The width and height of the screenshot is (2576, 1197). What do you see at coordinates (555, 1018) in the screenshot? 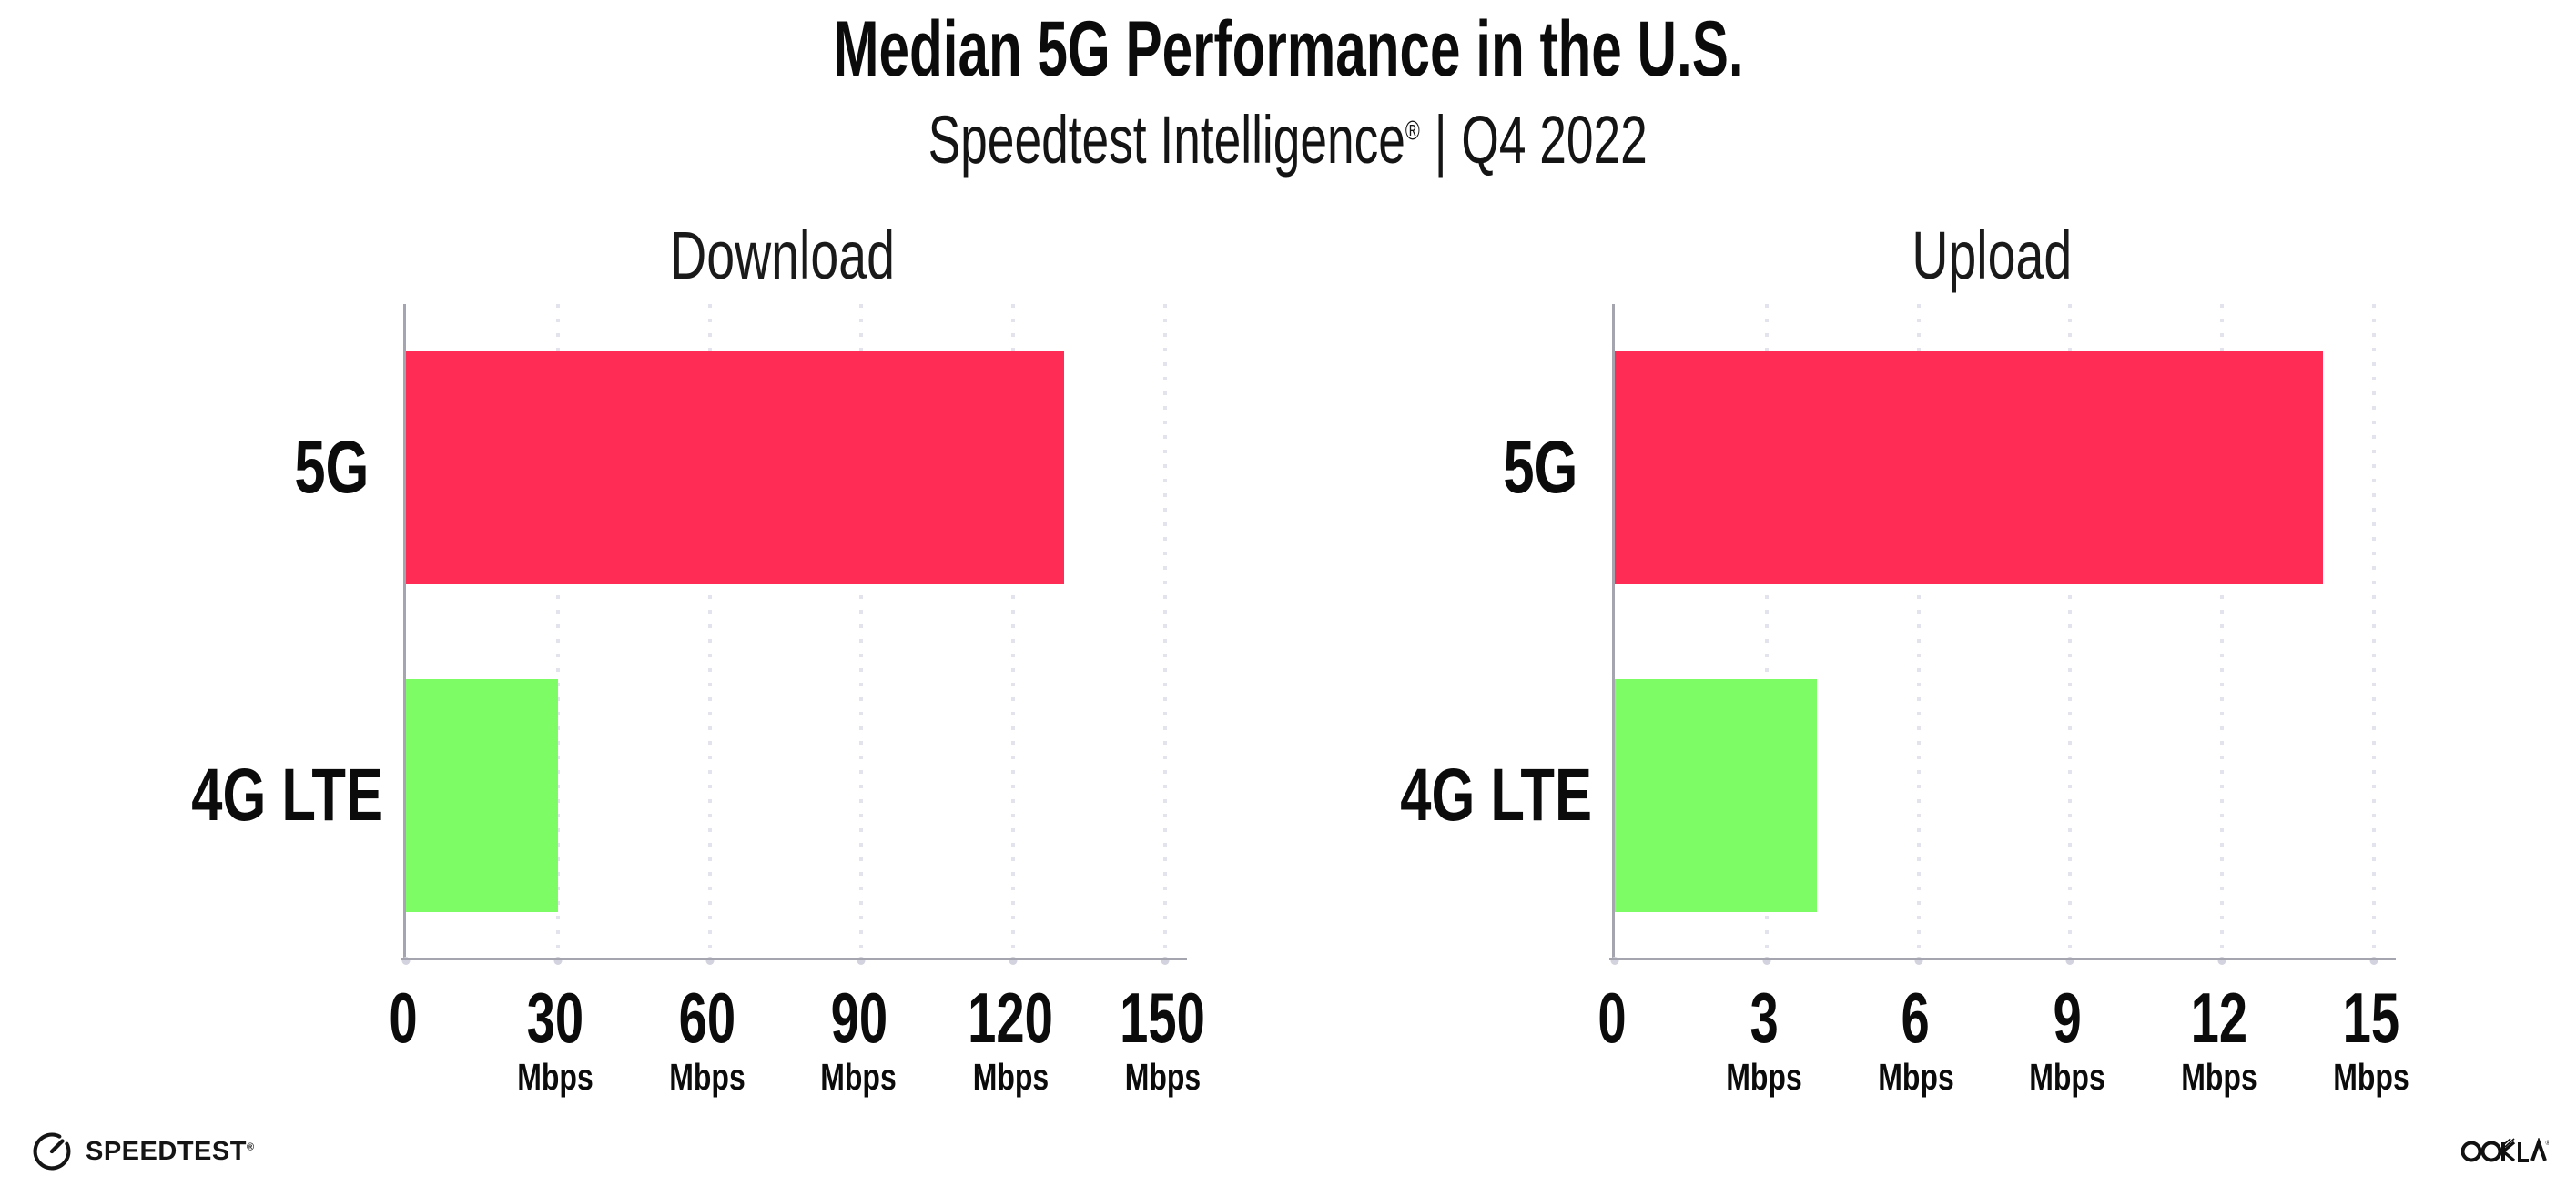
I see `x-tick-value: 30` at bounding box center [555, 1018].